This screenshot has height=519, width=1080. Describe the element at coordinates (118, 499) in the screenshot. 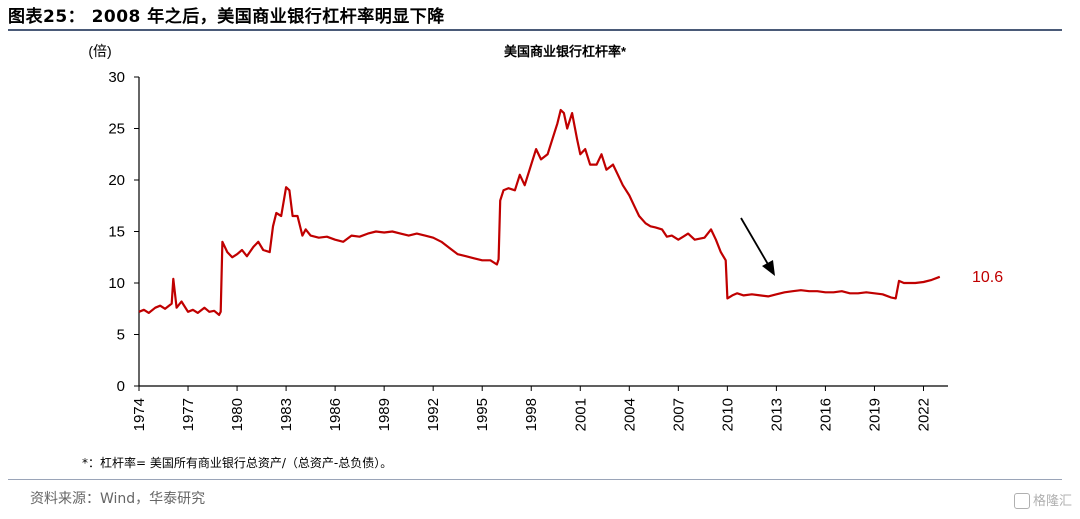

I see `source-text: 资料来源：Wind，华泰研究` at that location.